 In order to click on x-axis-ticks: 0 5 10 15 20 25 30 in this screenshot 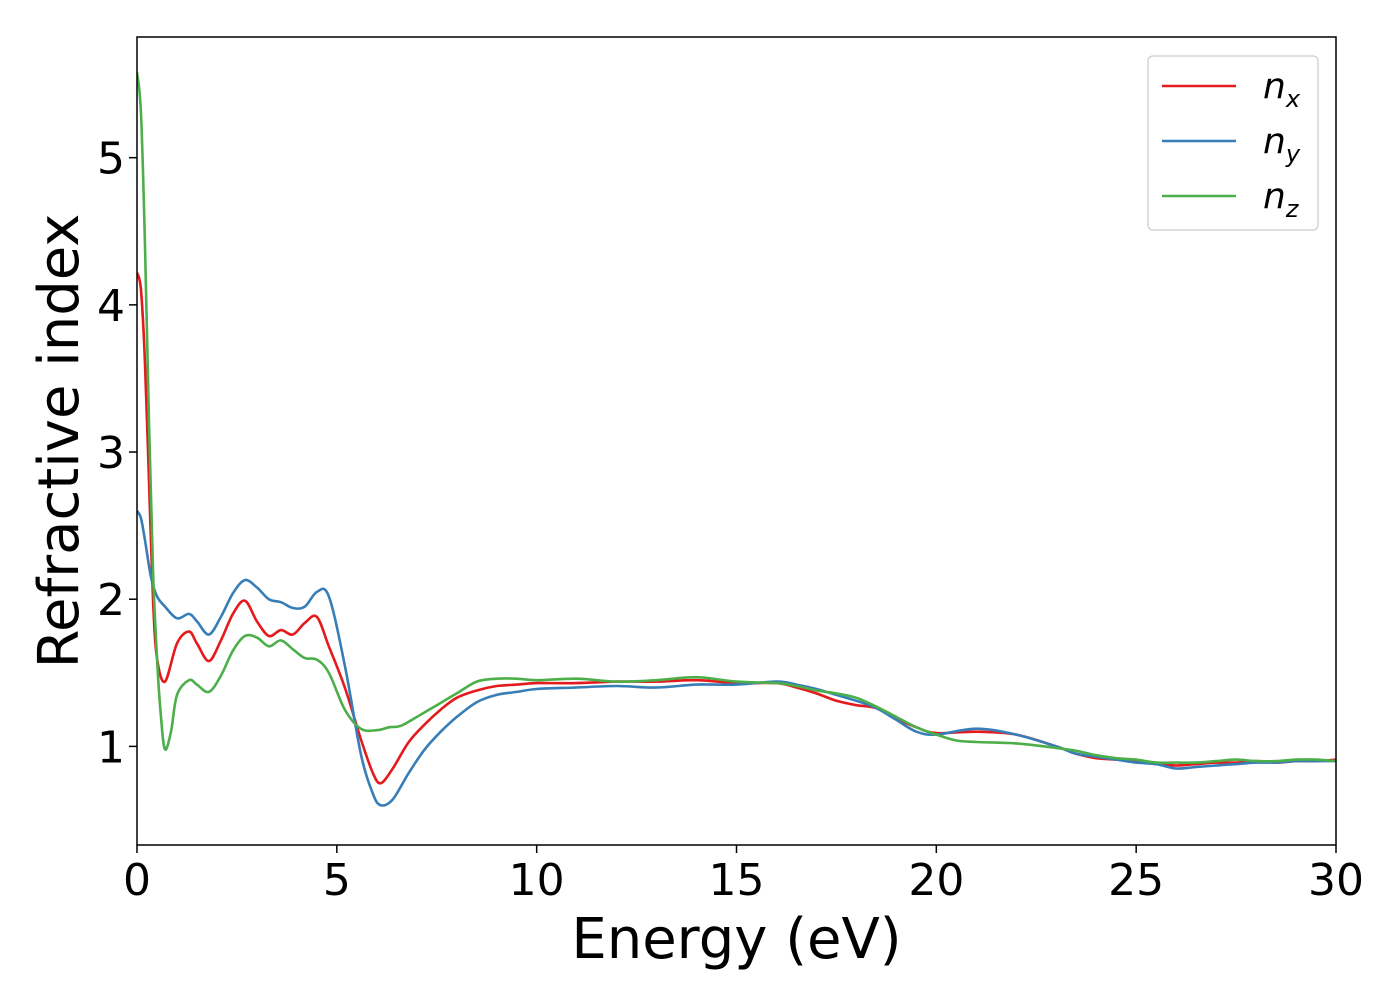, I will do `click(743, 875)`.